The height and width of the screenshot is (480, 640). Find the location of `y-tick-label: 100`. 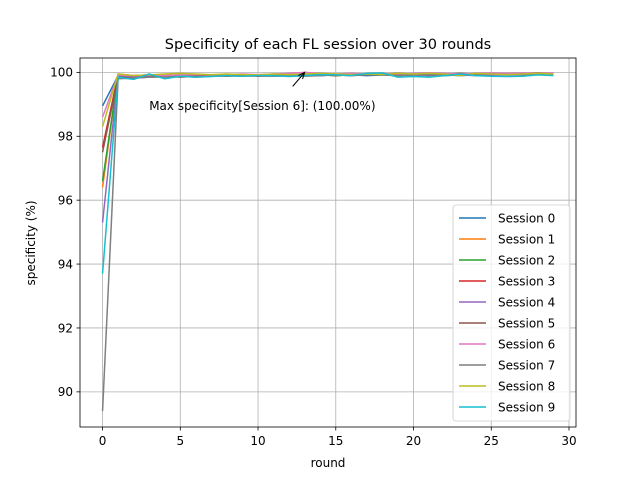

y-tick-label: 100 is located at coordinates (61, 73).